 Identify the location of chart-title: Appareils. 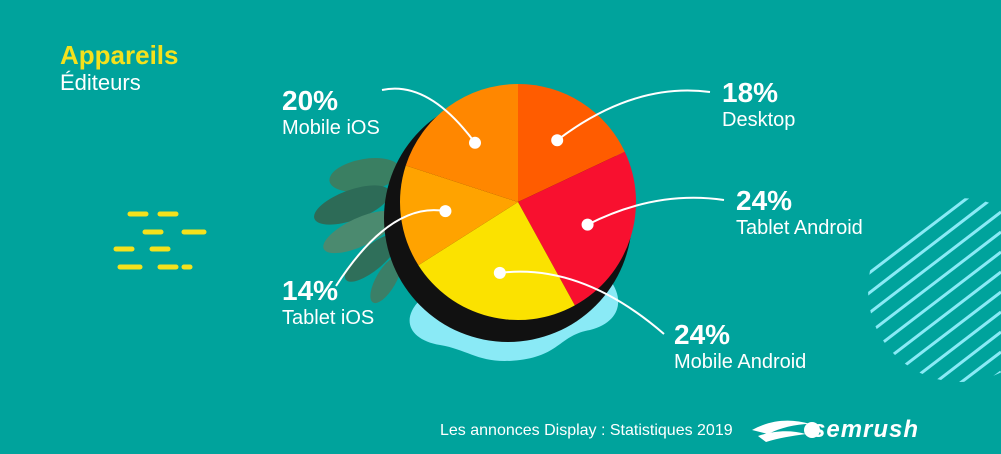
(119, 55).